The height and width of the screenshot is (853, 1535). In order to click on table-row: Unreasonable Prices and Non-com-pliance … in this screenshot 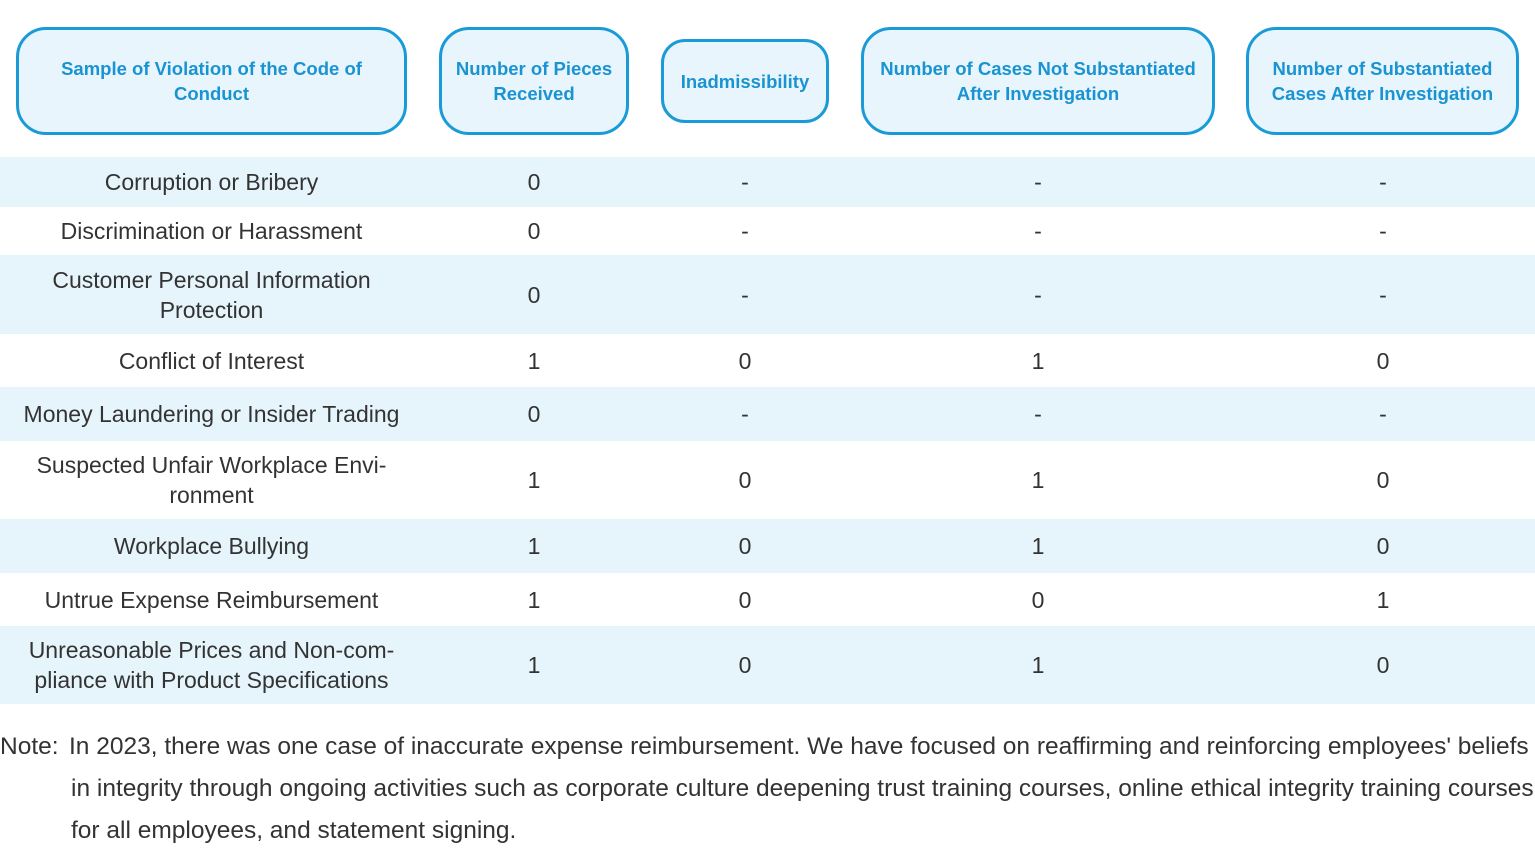, I will do `click(767, 665)`.